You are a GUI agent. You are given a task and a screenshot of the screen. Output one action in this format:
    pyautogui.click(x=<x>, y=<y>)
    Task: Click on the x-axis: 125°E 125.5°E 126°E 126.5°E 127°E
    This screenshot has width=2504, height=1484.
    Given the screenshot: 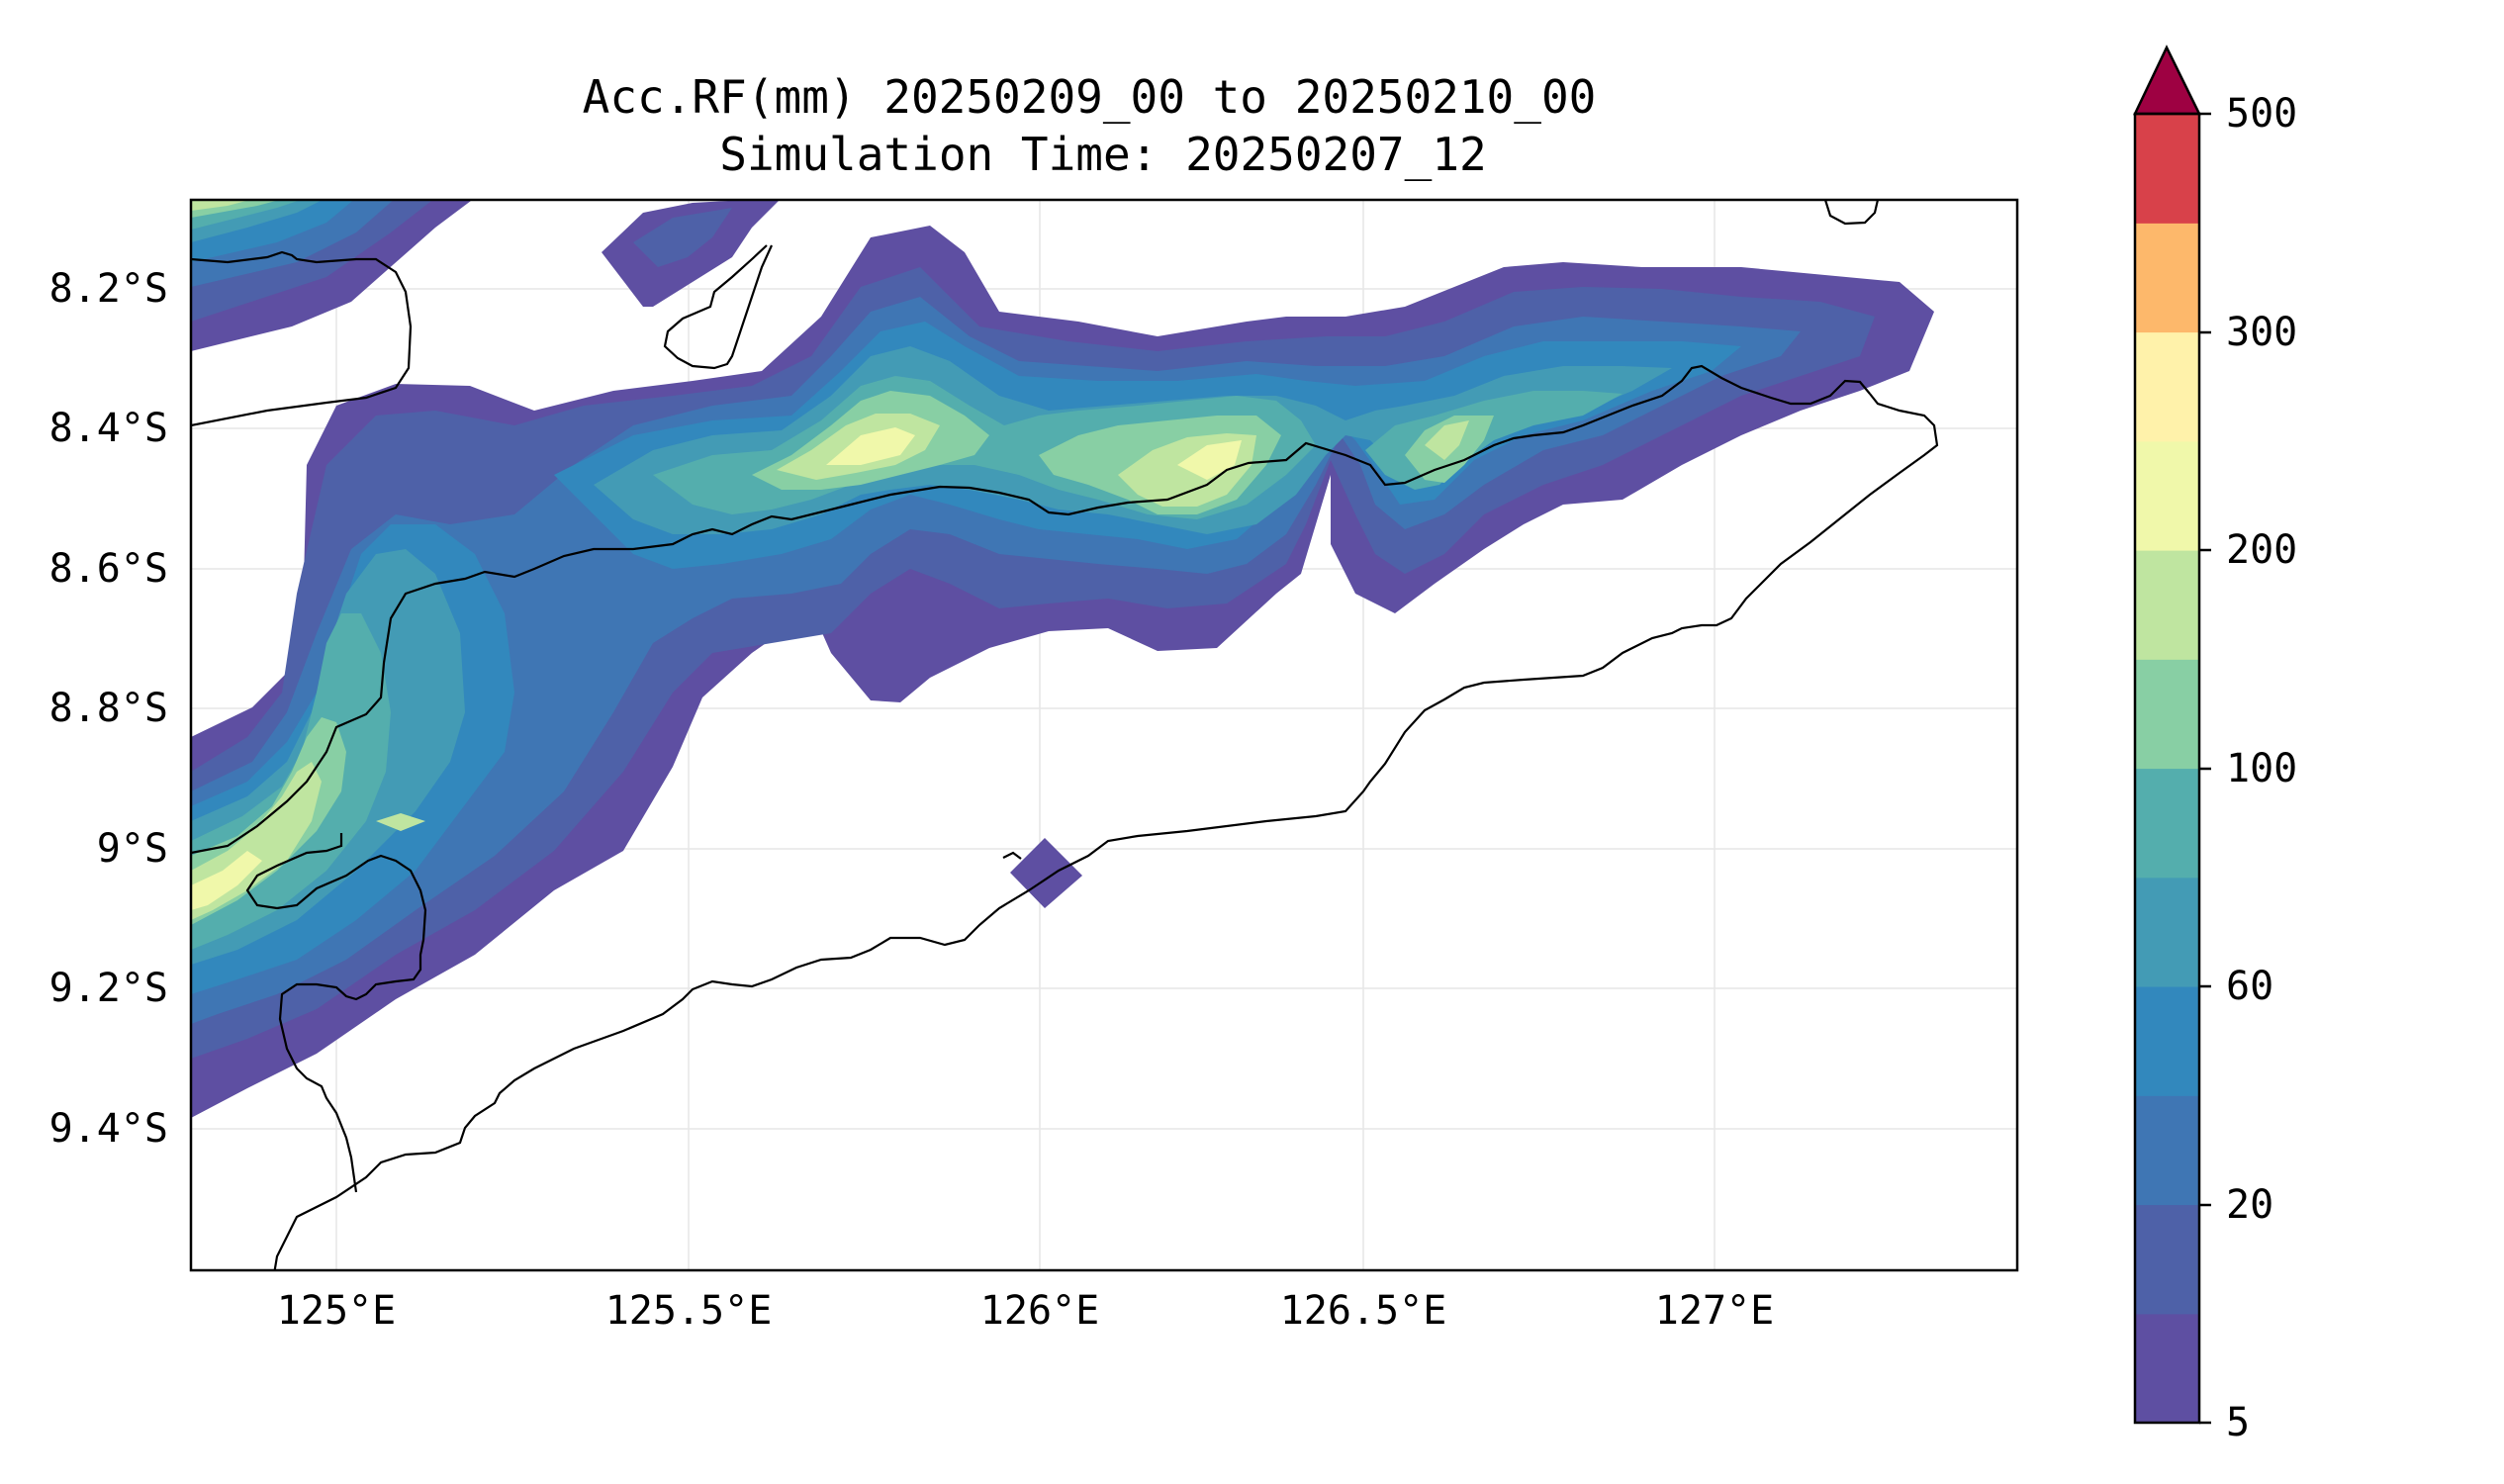 What is the action you would take?
    pyautogui.click(x=1025, y=1311)
    